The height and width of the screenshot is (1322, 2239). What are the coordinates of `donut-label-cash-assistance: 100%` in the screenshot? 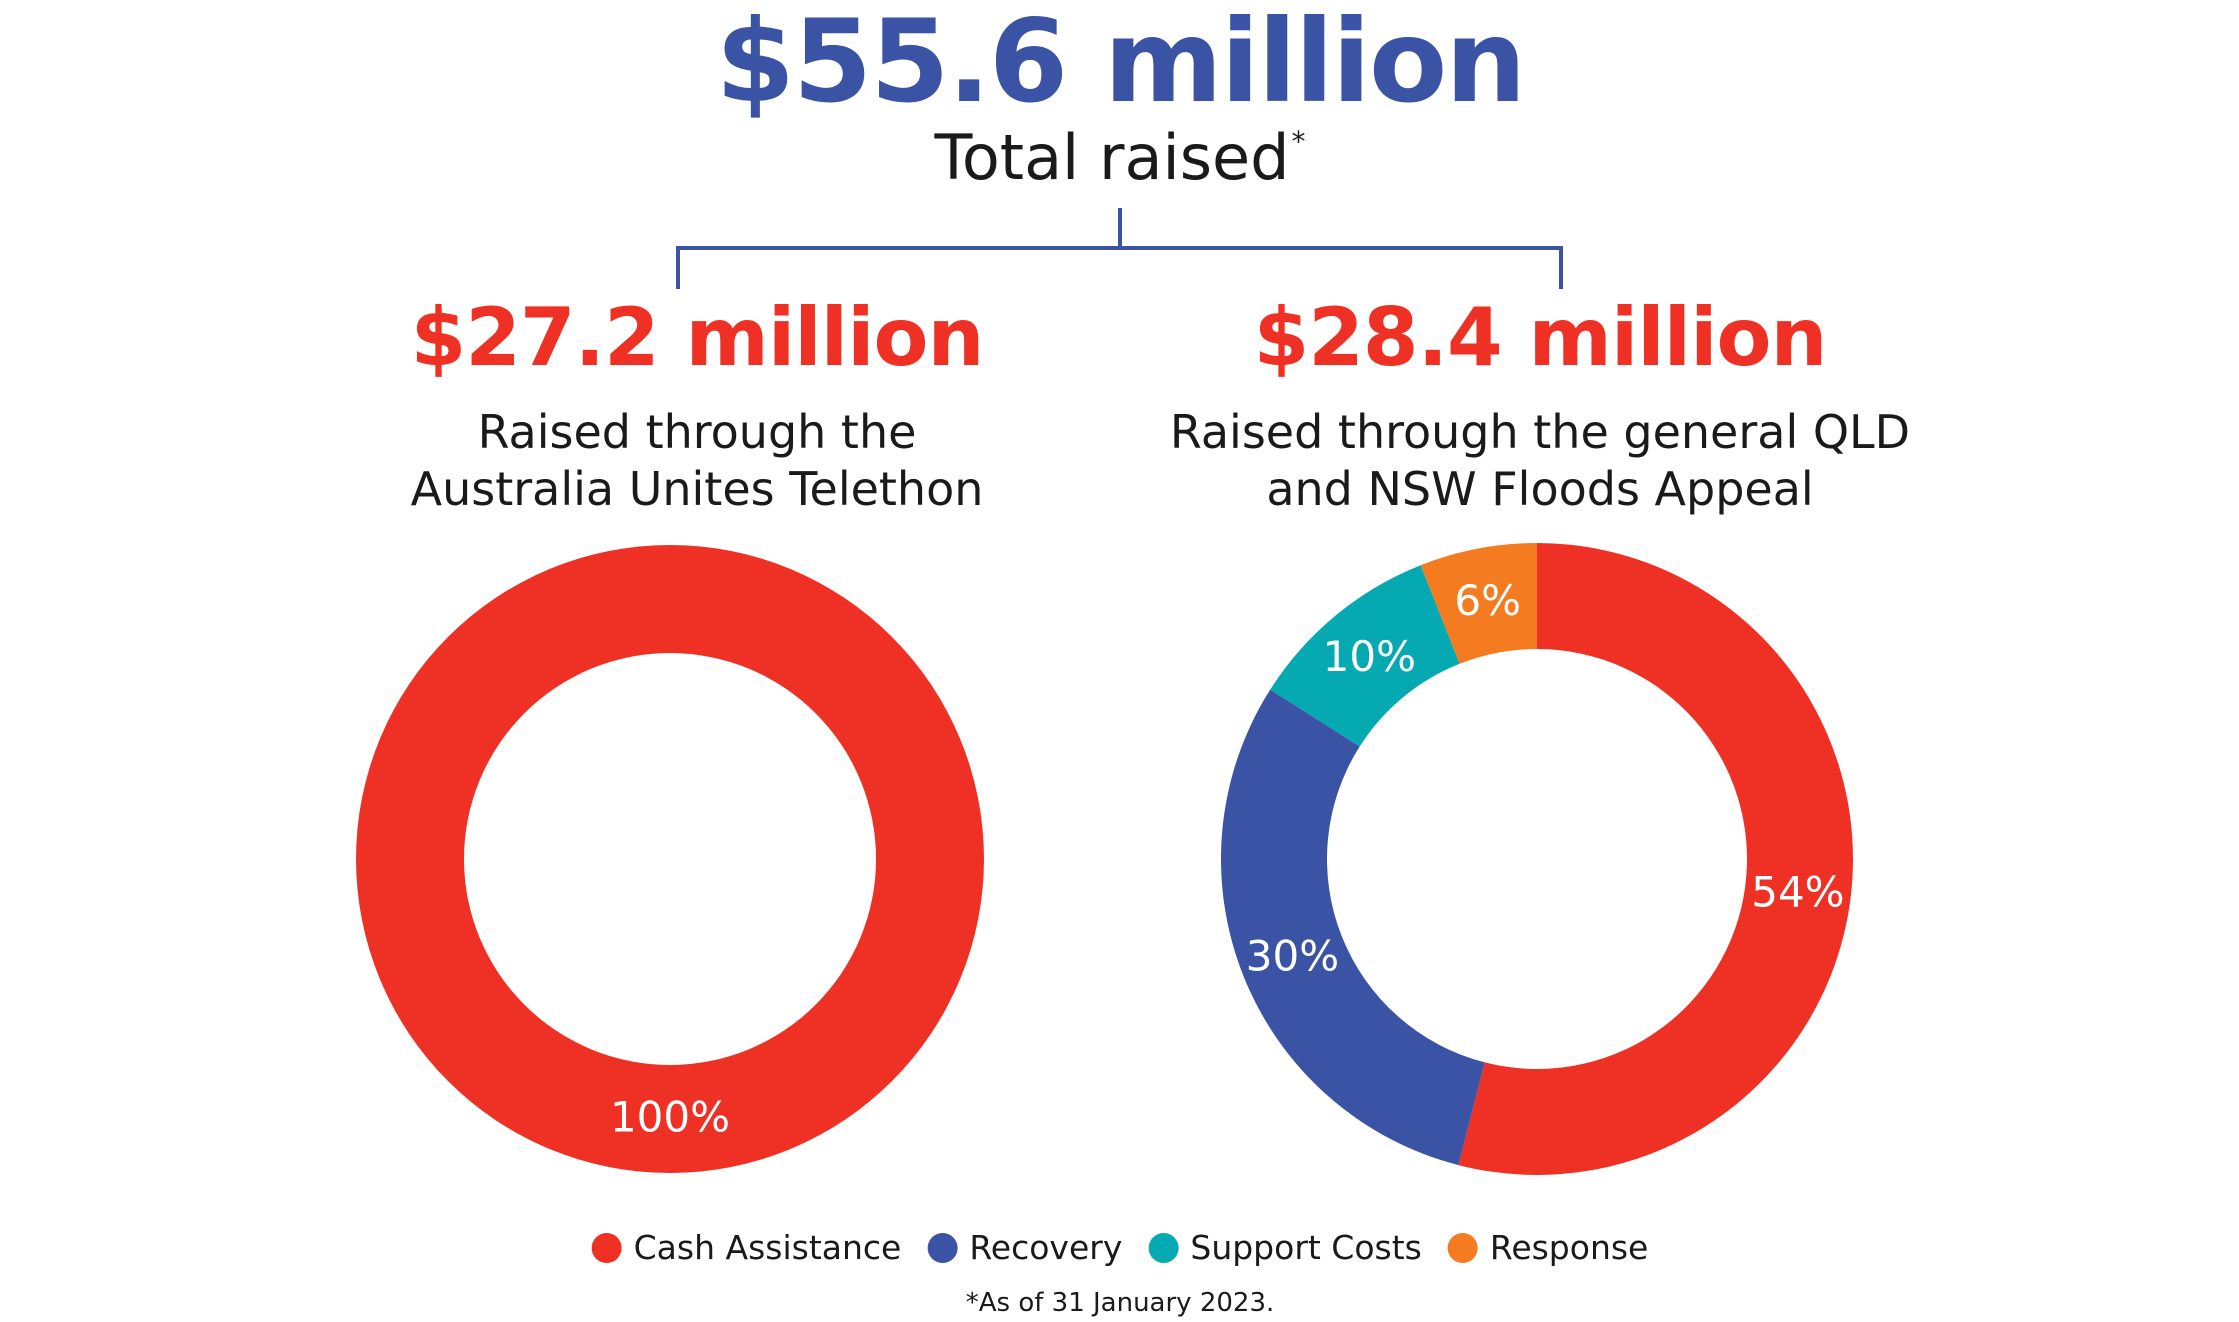 It's located at (670, 1117).